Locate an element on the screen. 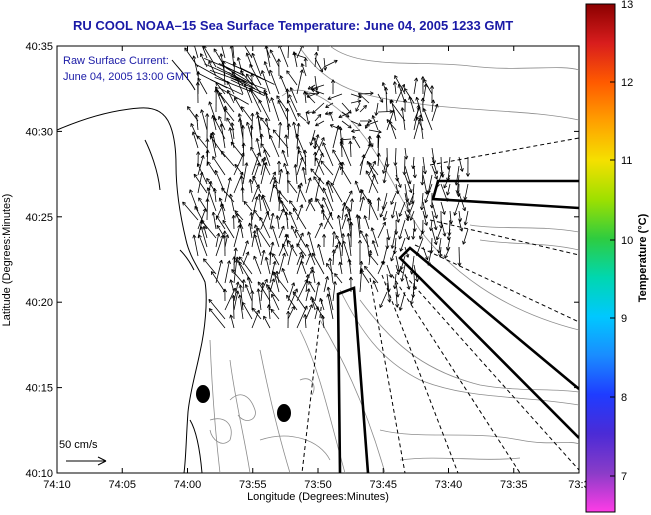  x-axis-title: Longitude (Degrees:Minutes) is located at coordinates (318, 497).